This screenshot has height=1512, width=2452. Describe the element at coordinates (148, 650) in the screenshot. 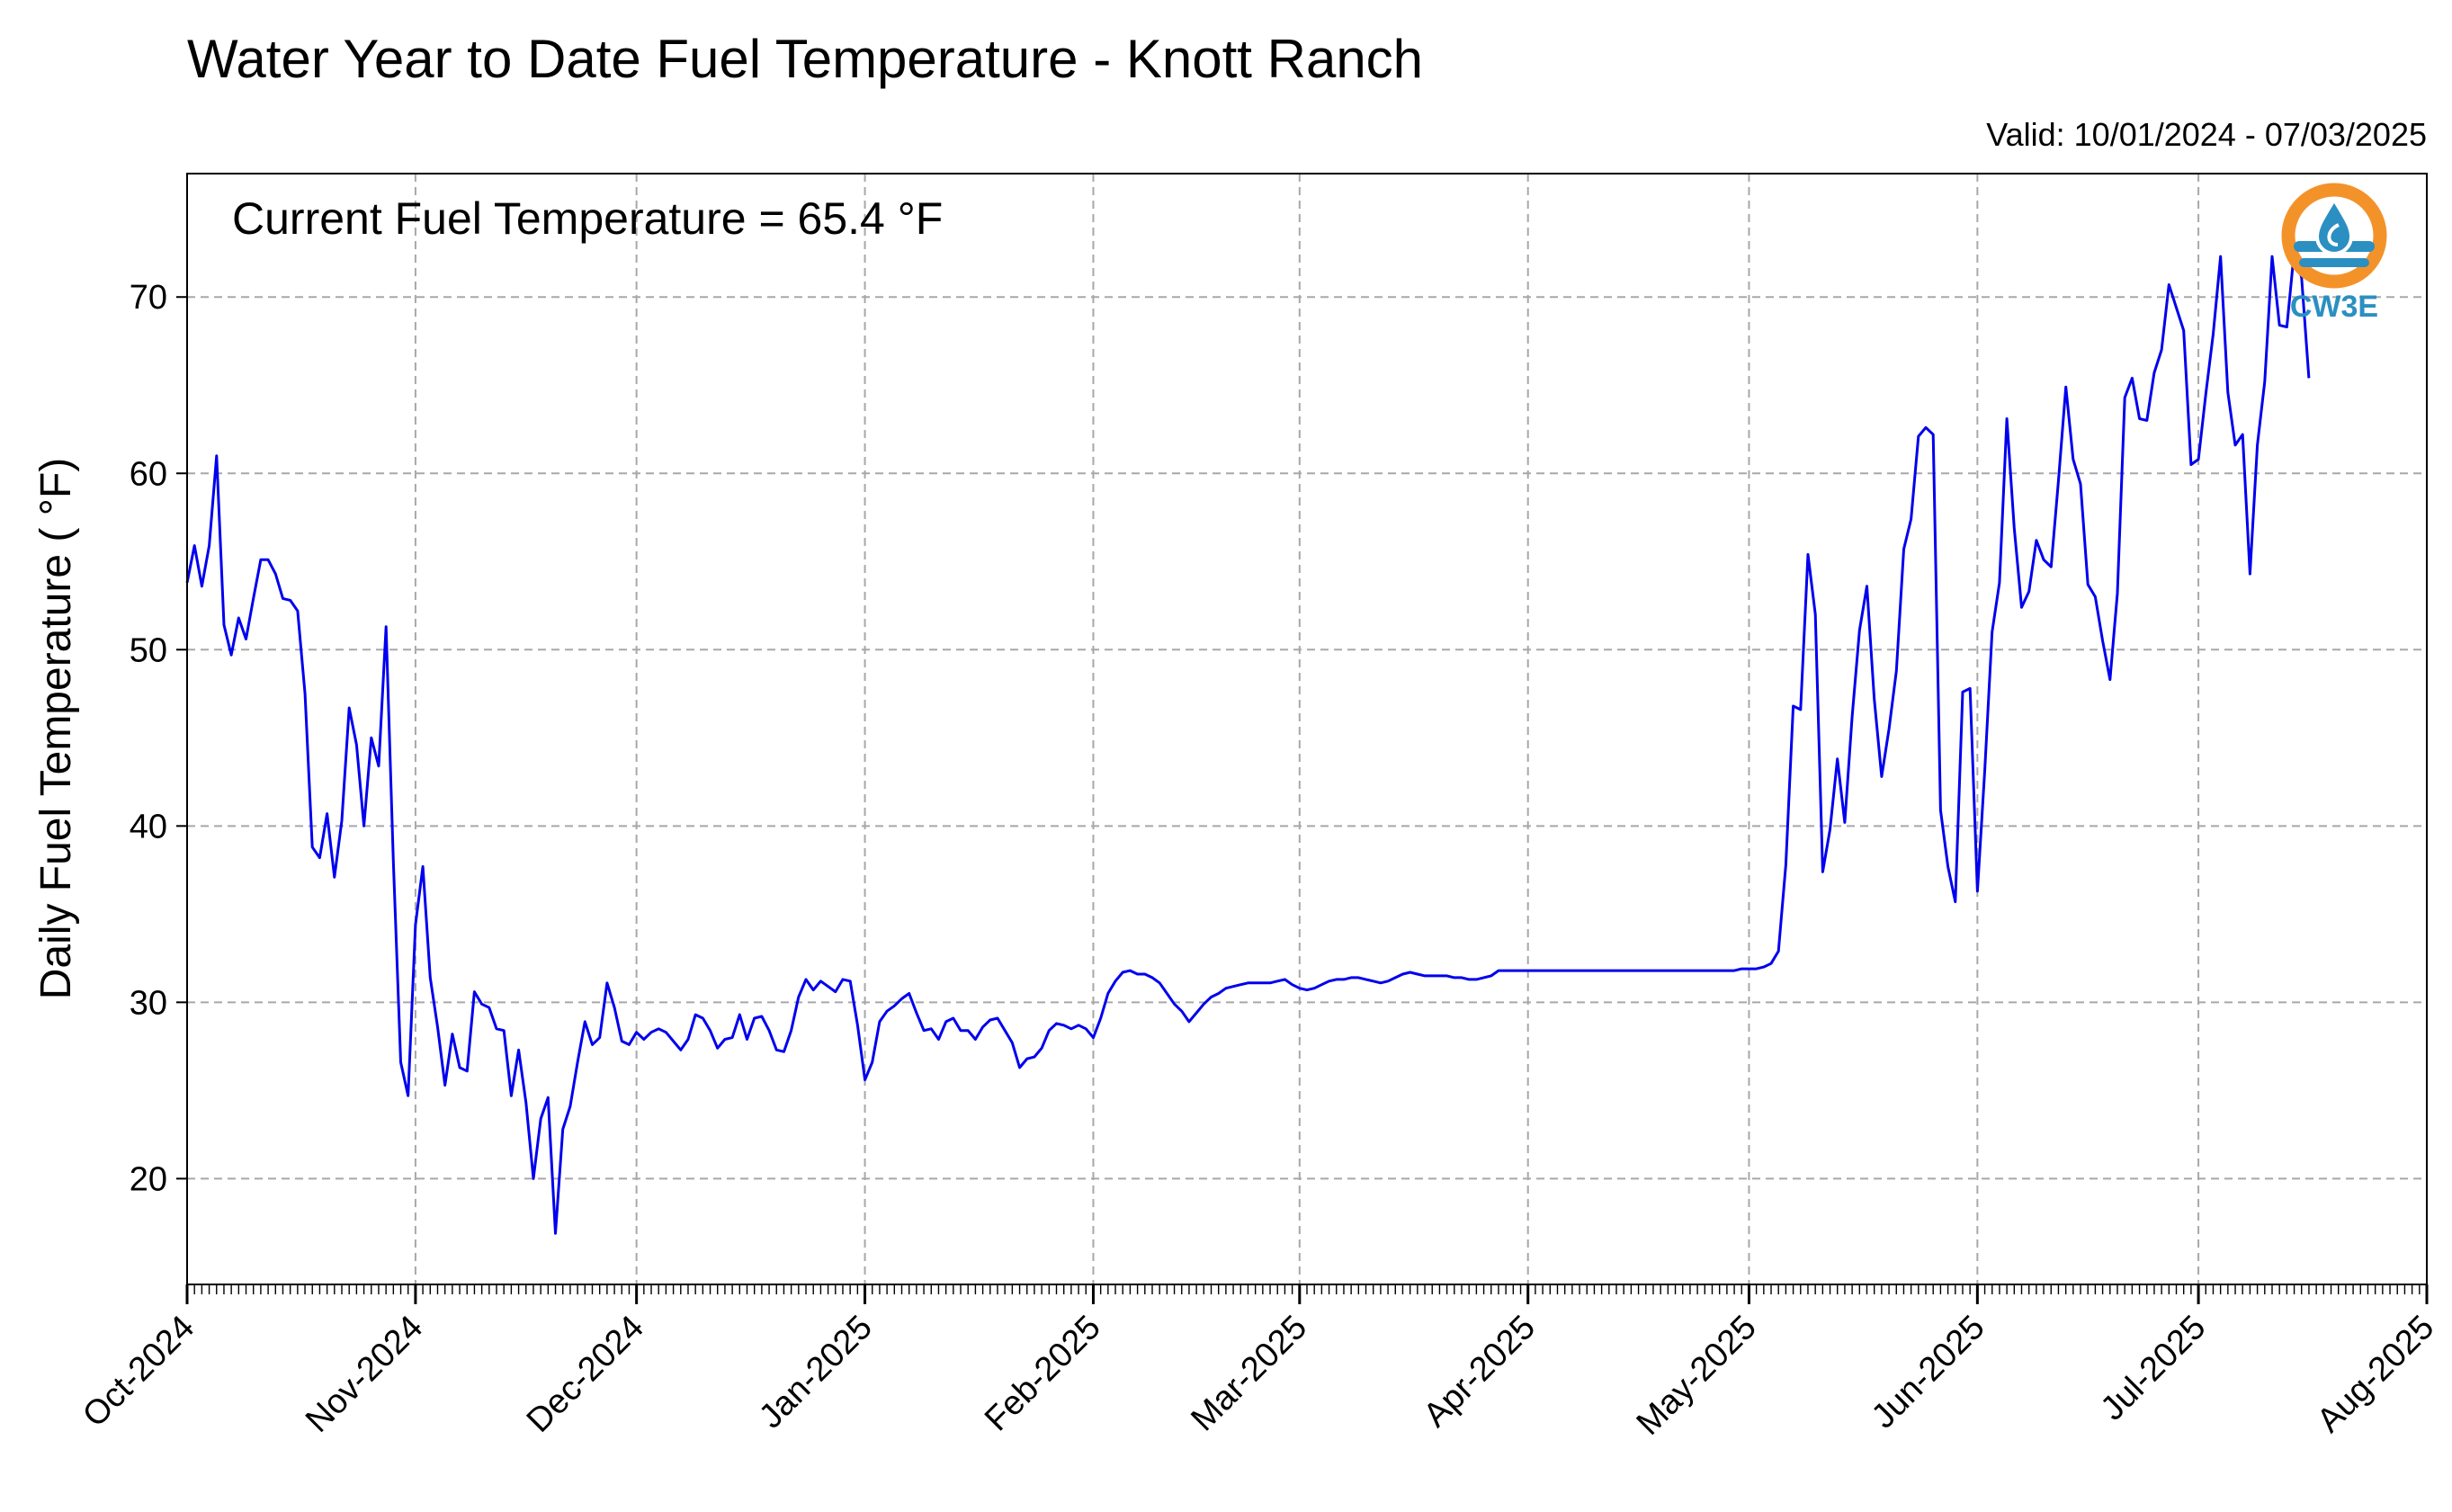

I see `y-tick-label: 50` at that location.